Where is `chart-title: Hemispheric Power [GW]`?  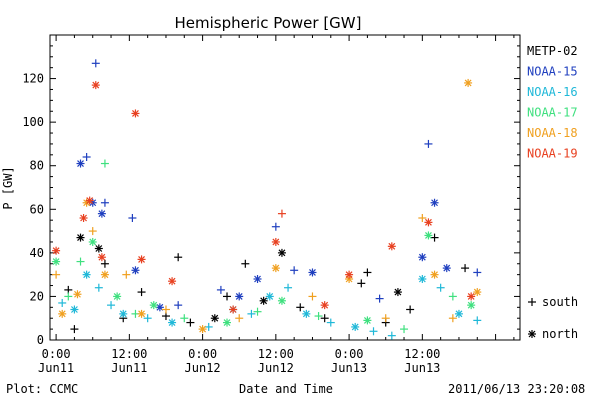
chart-title: Hemispheric Power [GW] is located at coordinates (268, 23).